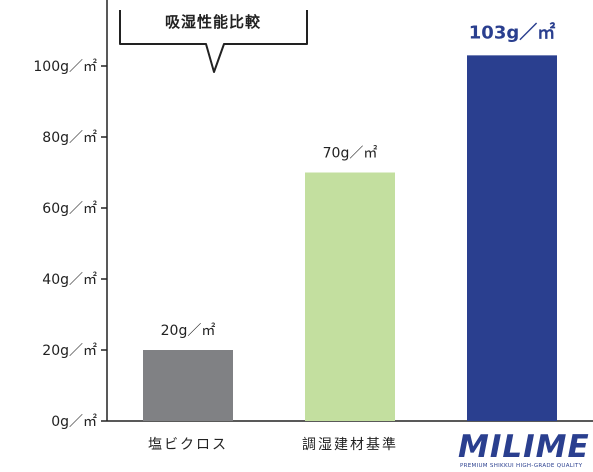  Describe the element at coordinates (69, 280) in the screenshot. I see `y-tick-label: 40g／㎡` at that location.